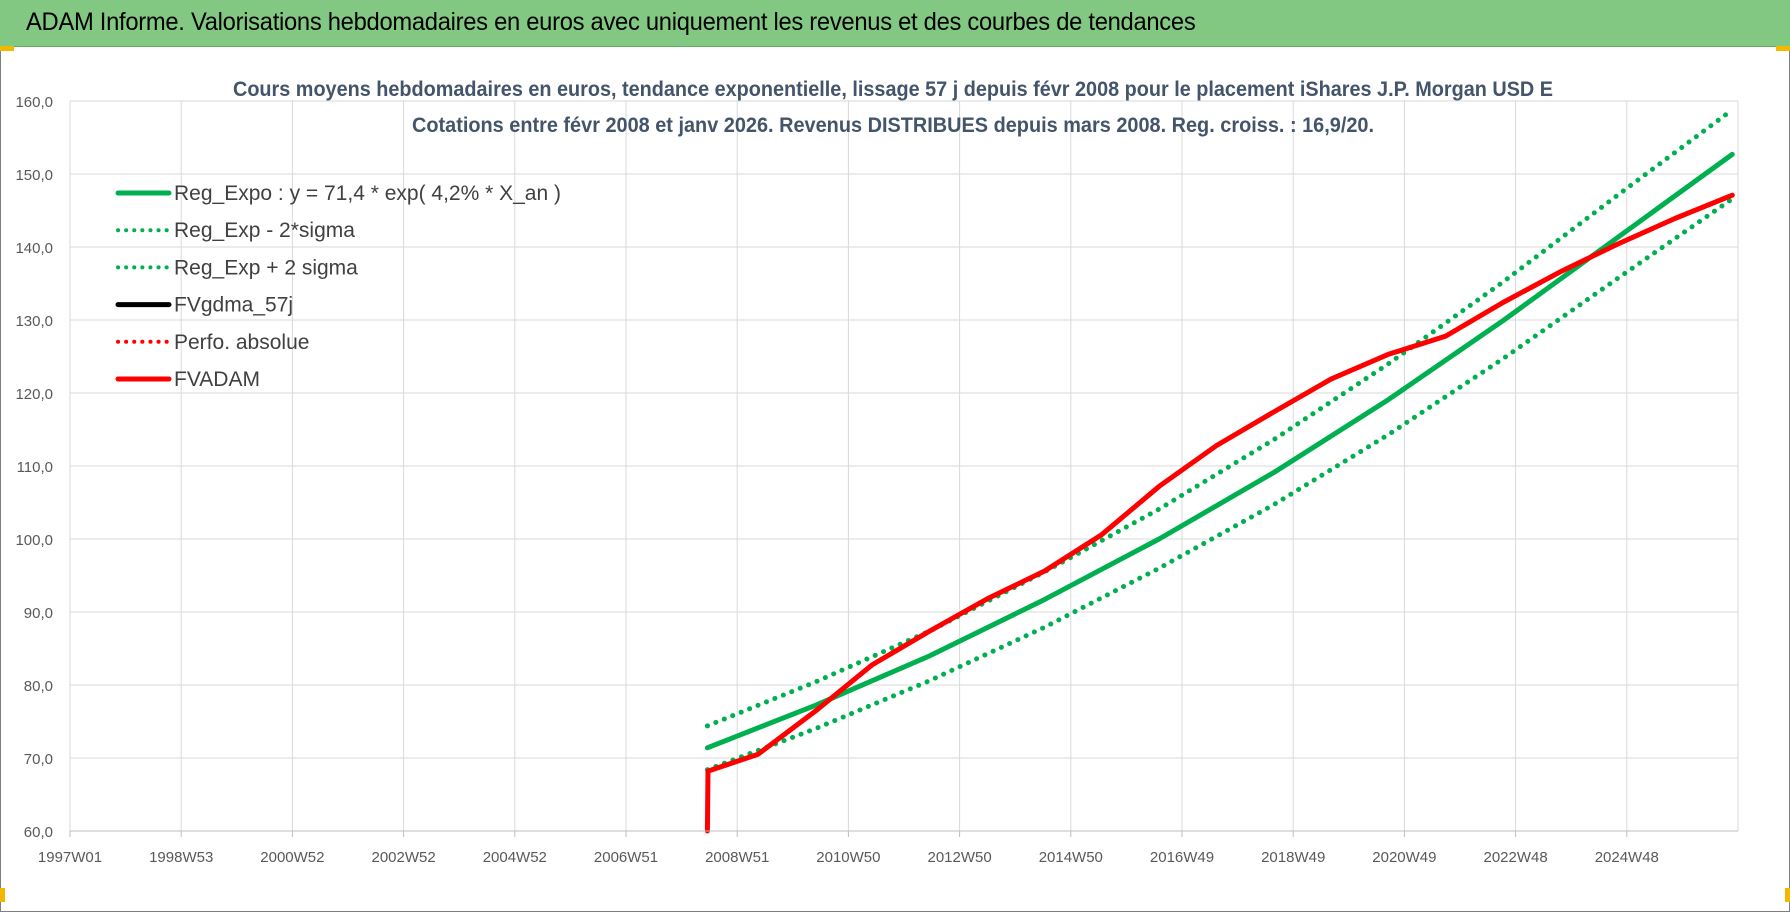 The image size is (1790, 912). Describe the element at coordinates (367, 193) in the screenshot. I see `legend-label: Reg_Expo : y = 71,4 * exp( 4,2% * X_an )` at that location.